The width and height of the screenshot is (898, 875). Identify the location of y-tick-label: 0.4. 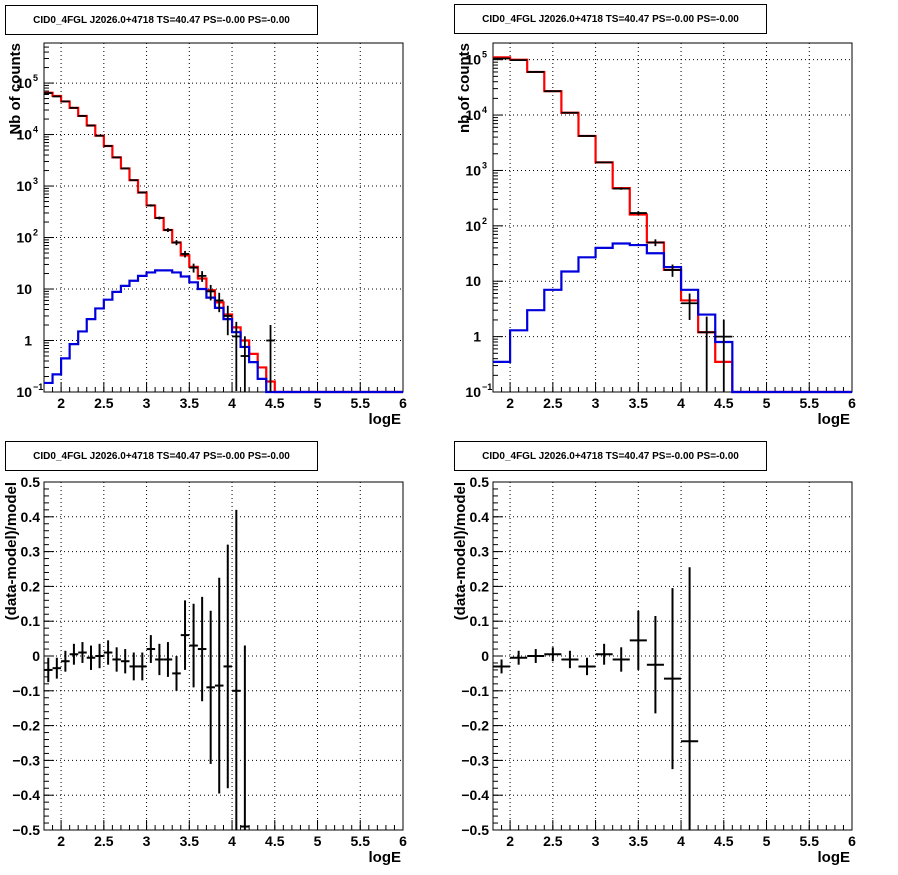
(31, 517).